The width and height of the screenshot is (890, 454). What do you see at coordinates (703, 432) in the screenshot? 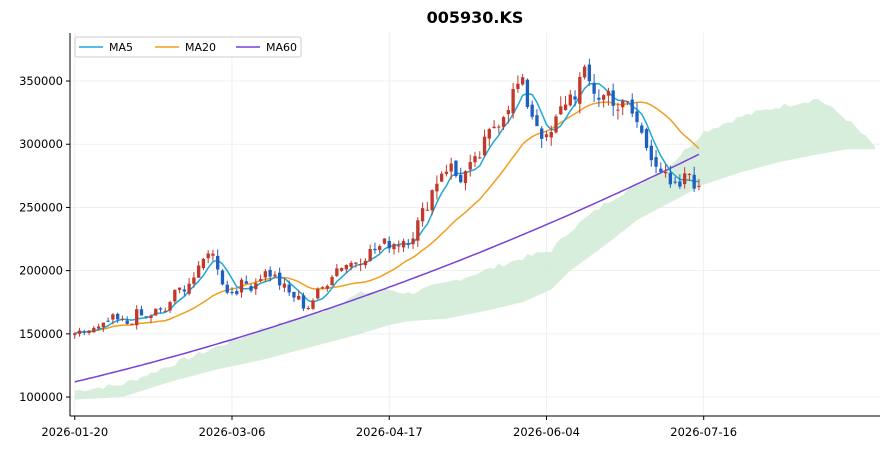
I see `x-tick-label: 2026-07-16` at bounding box center [703, 432].